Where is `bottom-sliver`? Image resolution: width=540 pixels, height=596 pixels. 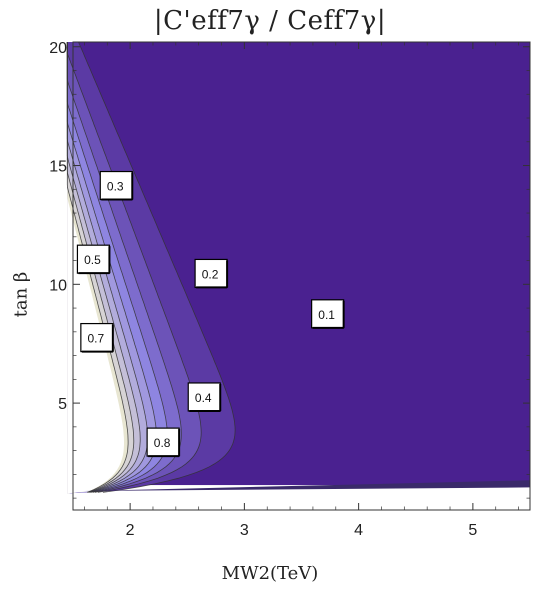 bottom-sliver is located at coordinates (307, 485).